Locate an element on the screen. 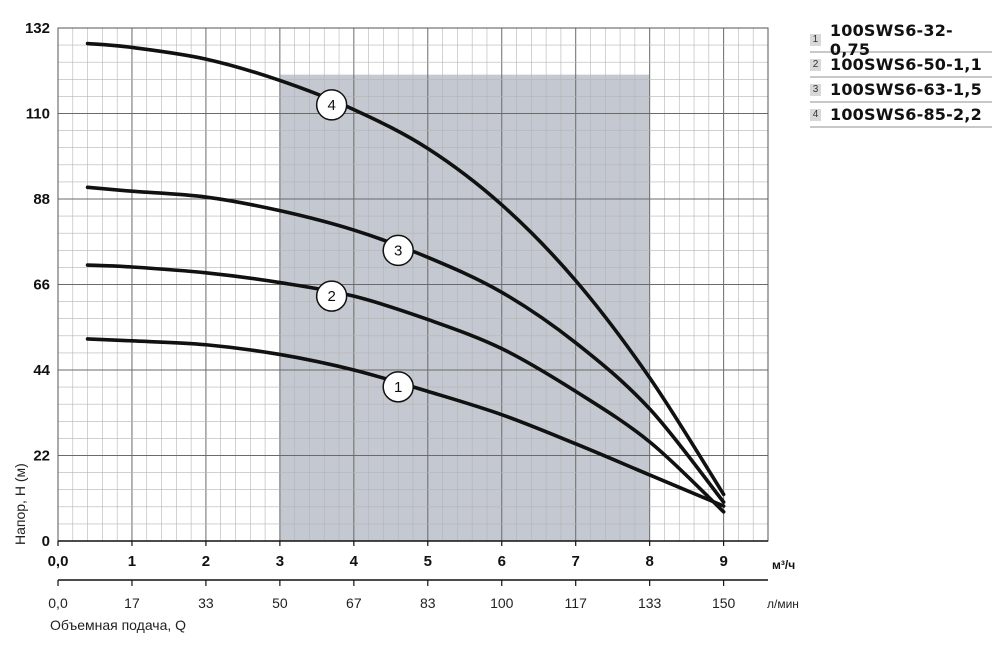 This screenshot has width=1000, height=666. x-tick-label-secondary: 67 is located at coordinates (354, 603).